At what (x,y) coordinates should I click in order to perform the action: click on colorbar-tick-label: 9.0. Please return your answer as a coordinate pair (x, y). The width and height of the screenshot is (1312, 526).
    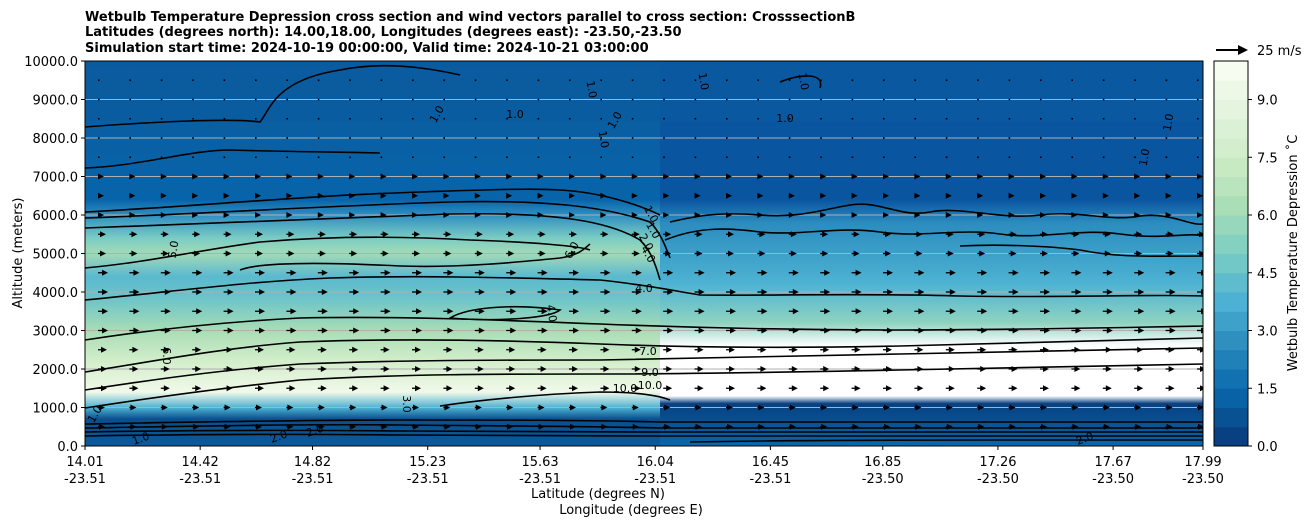
    Looking at the image, I should click on (1267, 101).